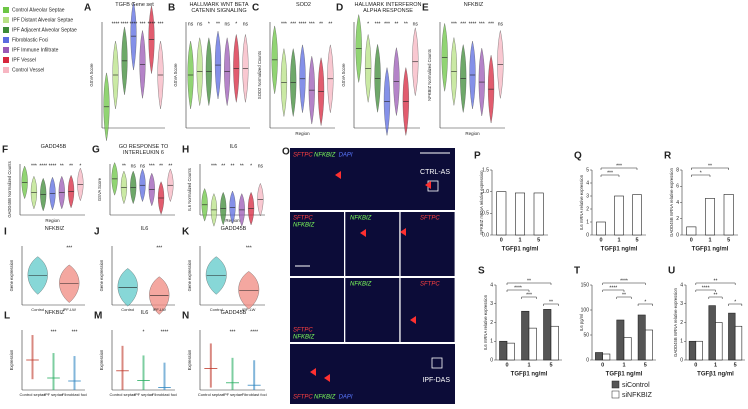  What do you see at coordinates (636, 385) in the screenshot?
I see `legend-label: siControl` at bounding box center [636, 385].